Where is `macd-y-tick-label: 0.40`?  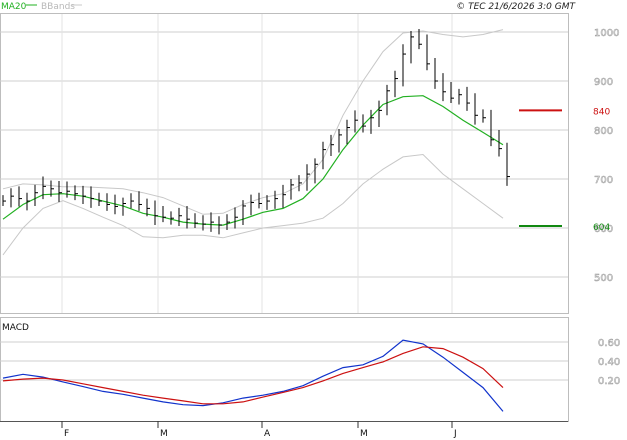
macd-y-tick-label: 0.40 is located at coordinates (609, 362).